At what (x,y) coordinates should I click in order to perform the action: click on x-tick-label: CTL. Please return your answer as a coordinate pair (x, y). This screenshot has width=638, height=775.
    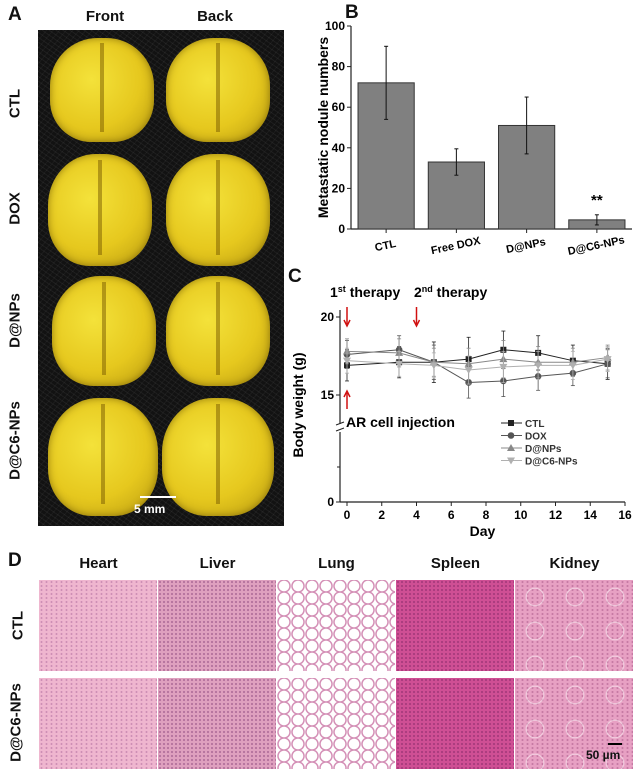
    Looking at the image, I should click on (386, 246).